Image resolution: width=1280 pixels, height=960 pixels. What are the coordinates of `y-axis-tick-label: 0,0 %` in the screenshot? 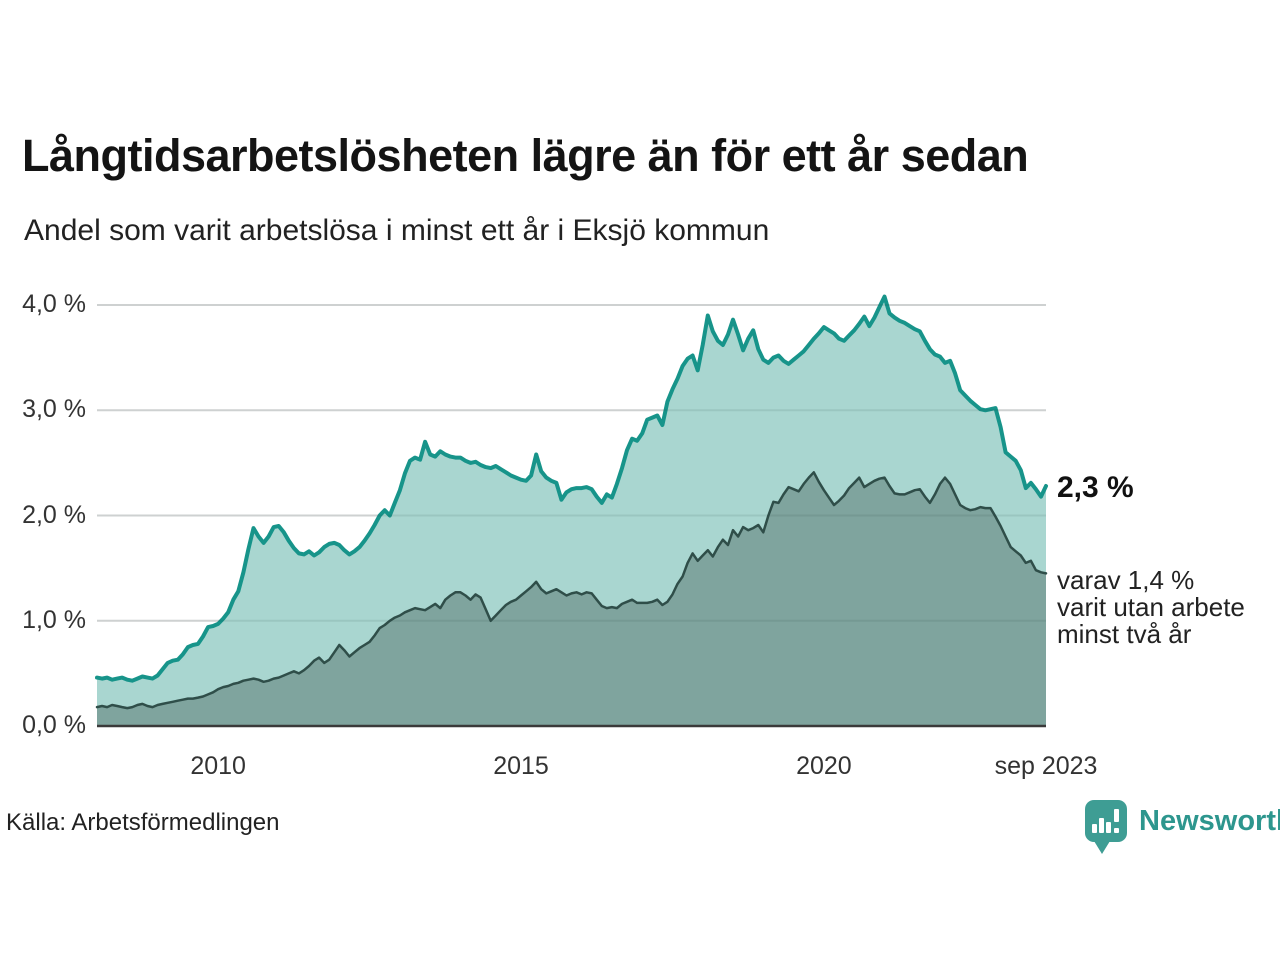 It's located at (54, 725).